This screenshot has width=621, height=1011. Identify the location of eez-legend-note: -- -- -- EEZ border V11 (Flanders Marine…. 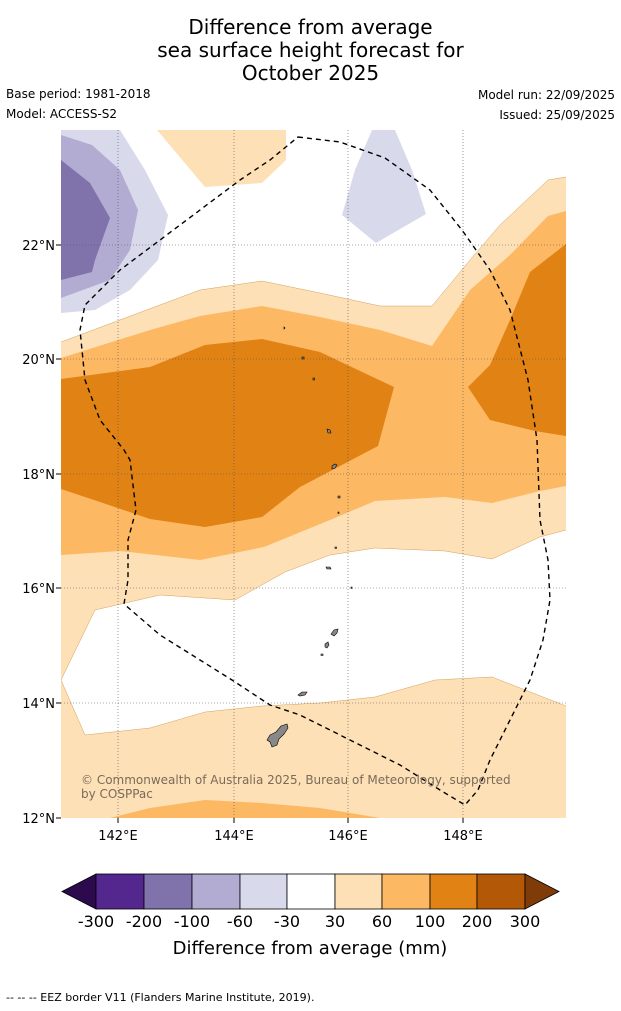
(160, 997).